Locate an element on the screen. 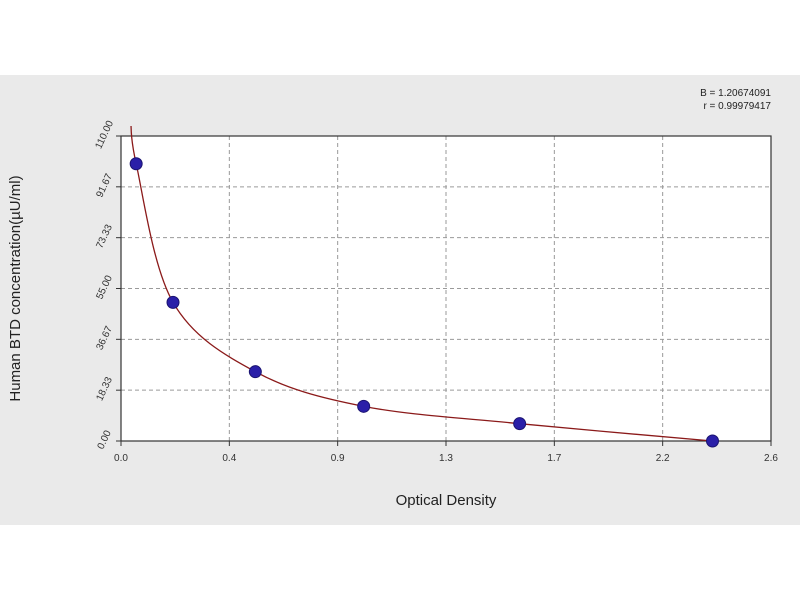  y-tick-label: 91.67 is located at coordinates (104, 186).